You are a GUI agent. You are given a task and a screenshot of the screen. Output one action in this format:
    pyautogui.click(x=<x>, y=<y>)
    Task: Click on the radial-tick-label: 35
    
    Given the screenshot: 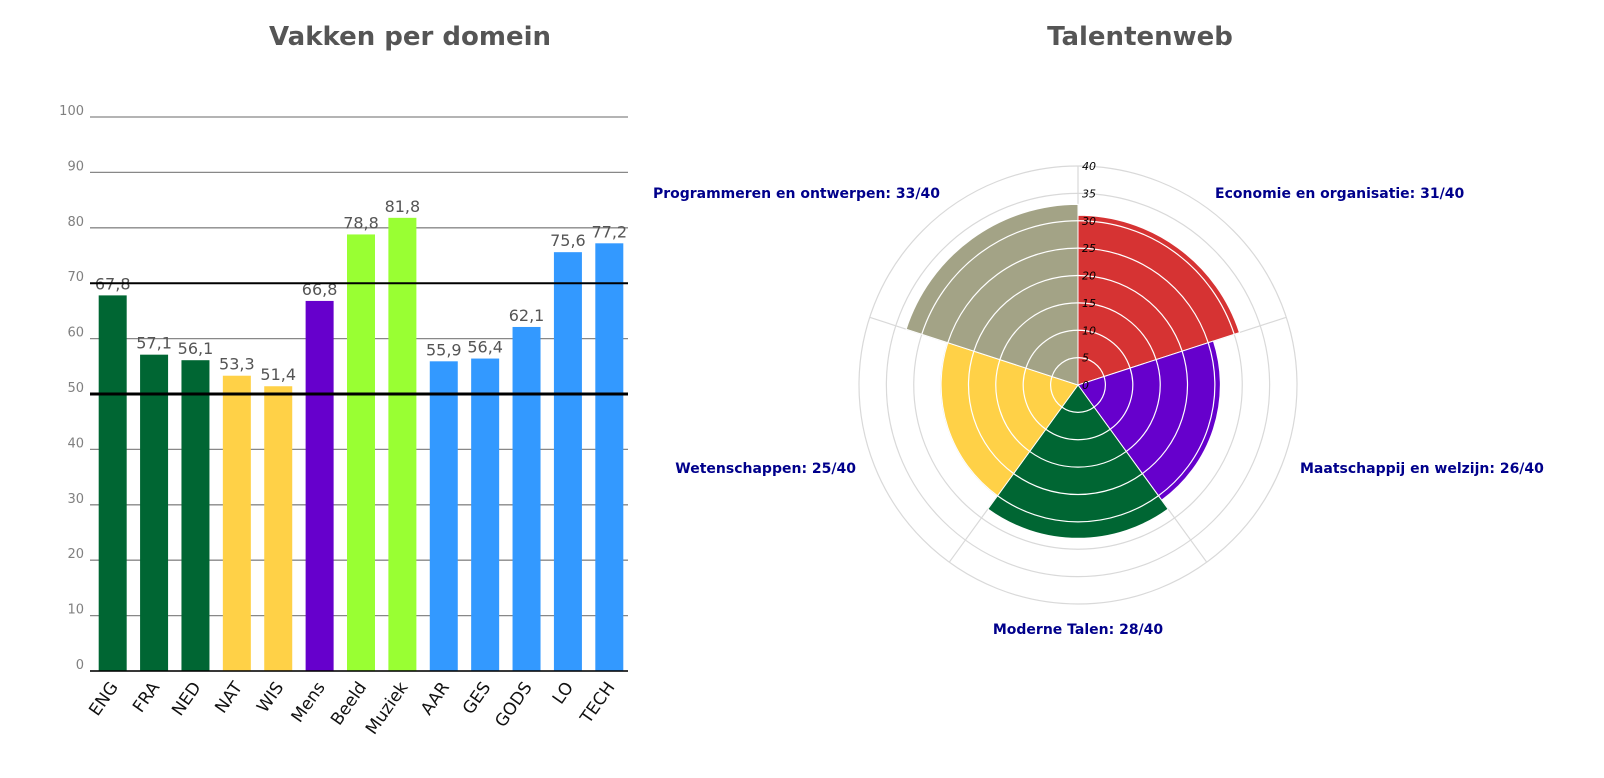 What is the action you would take?
    pyautogui.click(x=1089, y=193)
    